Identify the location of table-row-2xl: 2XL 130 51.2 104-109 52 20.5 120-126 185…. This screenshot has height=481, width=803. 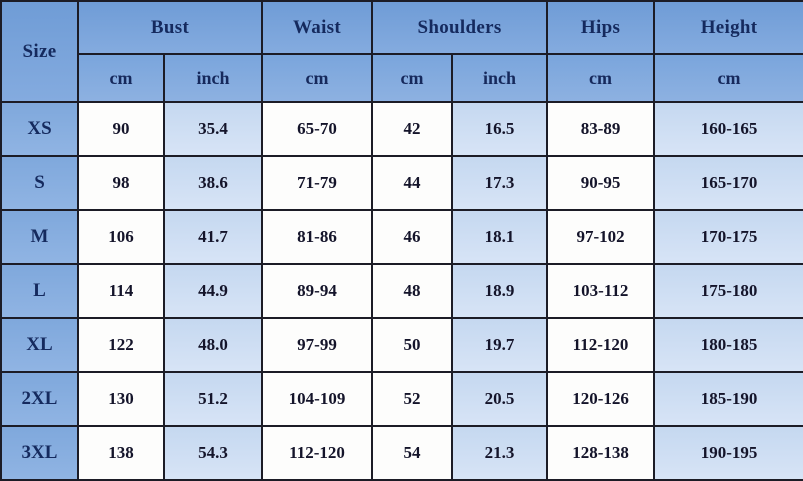
(401, 399).